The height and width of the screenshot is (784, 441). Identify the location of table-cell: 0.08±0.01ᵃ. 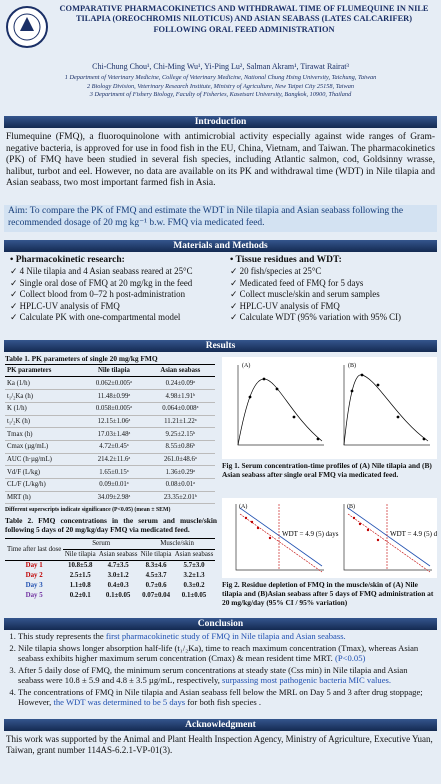
(180, 485).